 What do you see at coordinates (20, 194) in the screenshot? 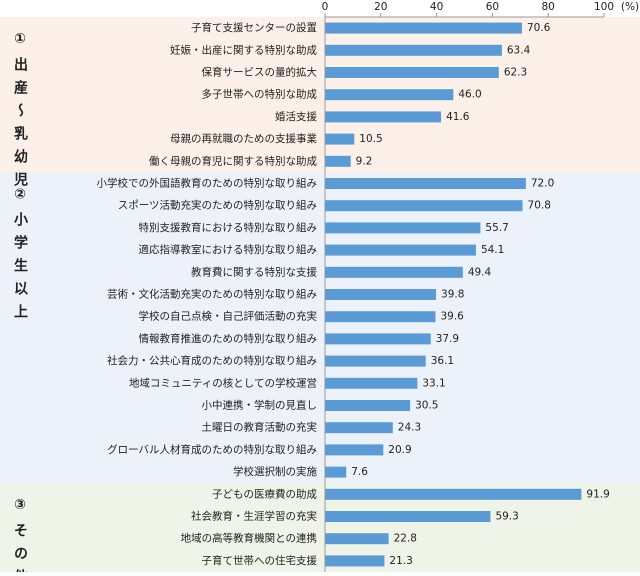
I see `group-number: ②` at bounding box center [20, 194].